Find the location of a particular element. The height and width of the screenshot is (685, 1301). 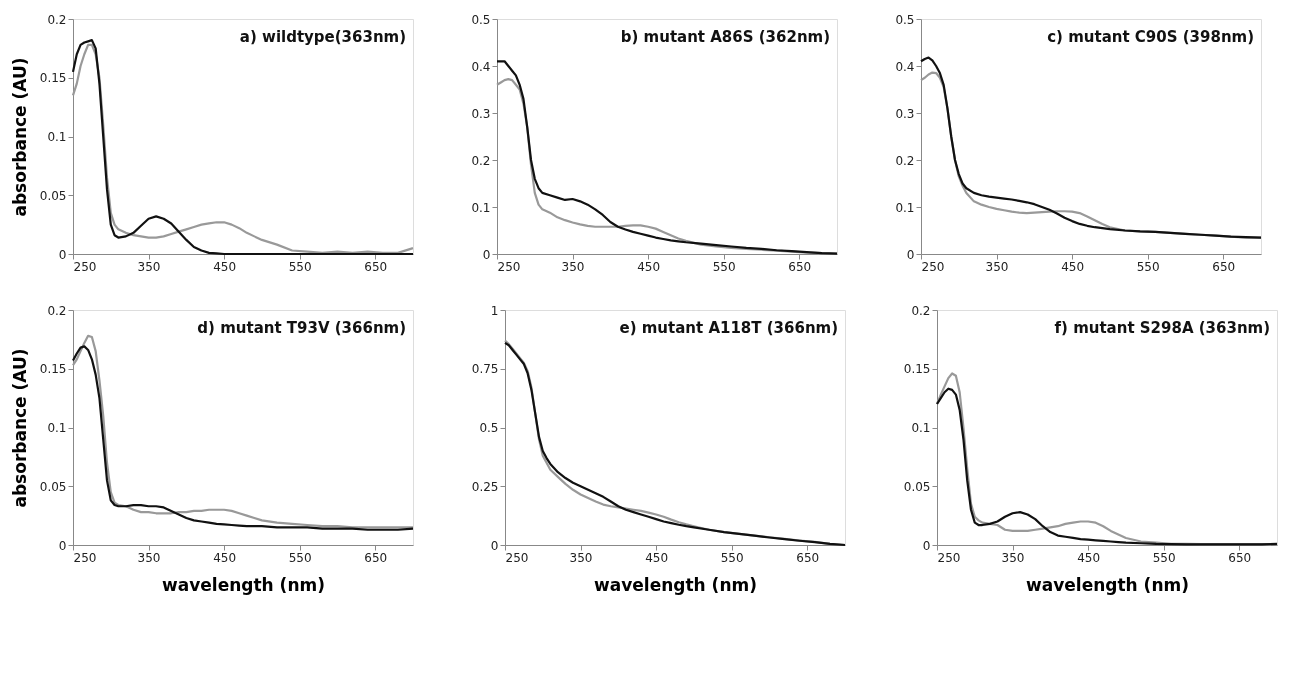

text: b) mutant A86S (362nm) is located at coordinates (725, 37).